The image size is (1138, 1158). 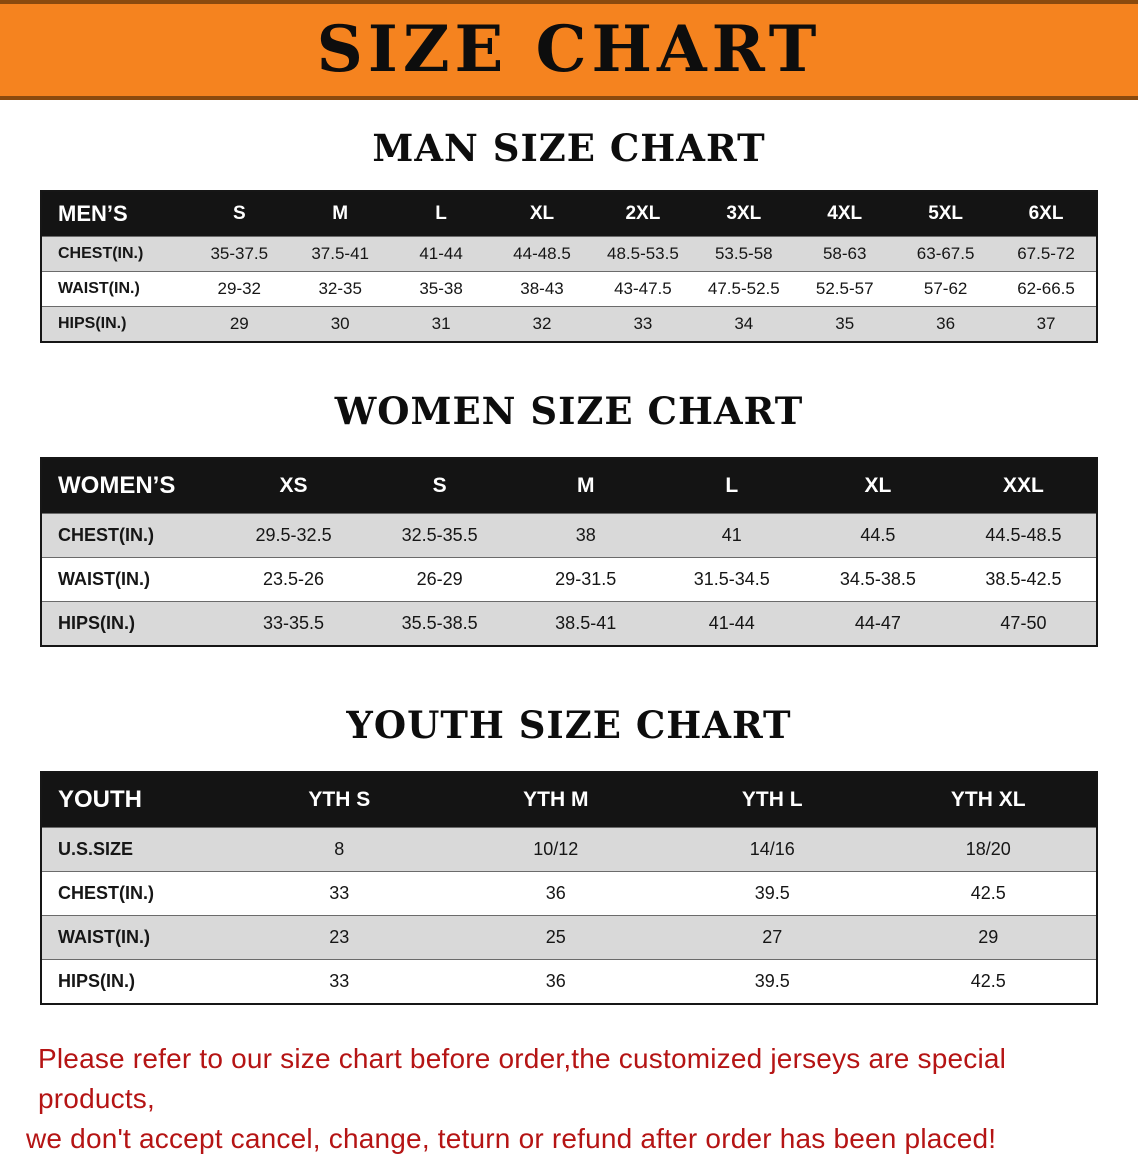 What do you see at coordinates (772, 894) in the screenshot?
I see `value-cell: 39.5` at bounding box center [772, 894].